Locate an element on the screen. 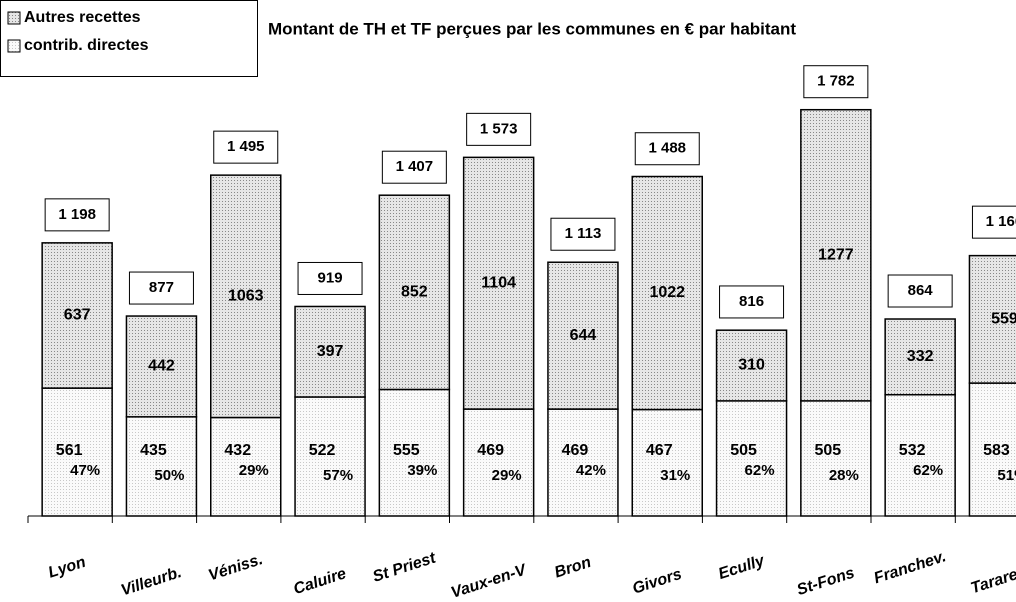  x-tick-label: St-Fons is located at coordinates (826, 581).